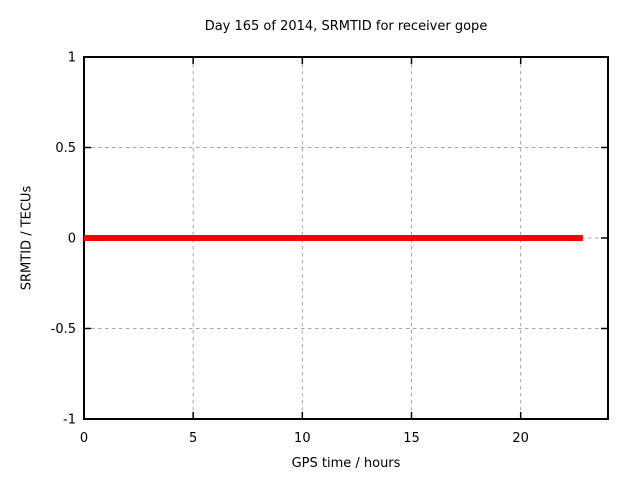 This screenshot has height=480, width=640. I want to click on x-tick-label: 0, so click(84, 438).